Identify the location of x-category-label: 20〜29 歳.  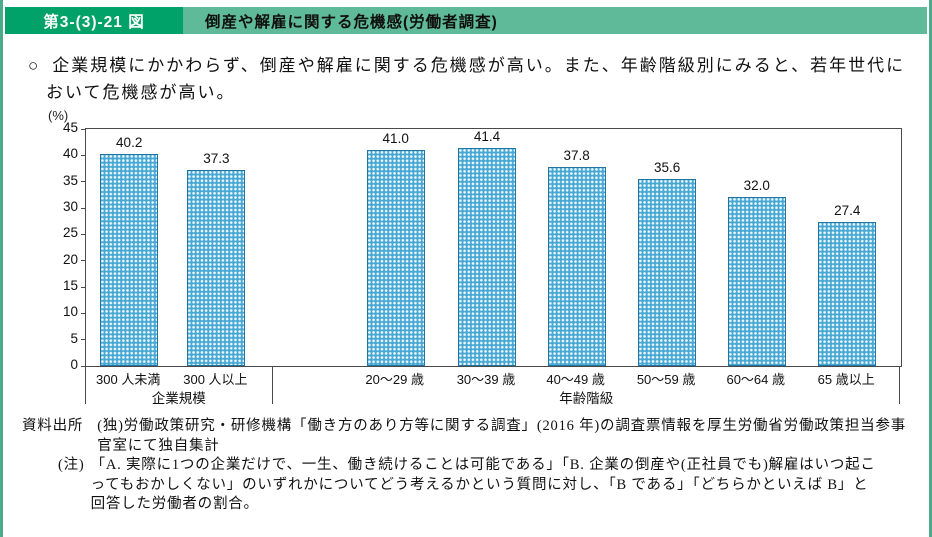
(394, 379).